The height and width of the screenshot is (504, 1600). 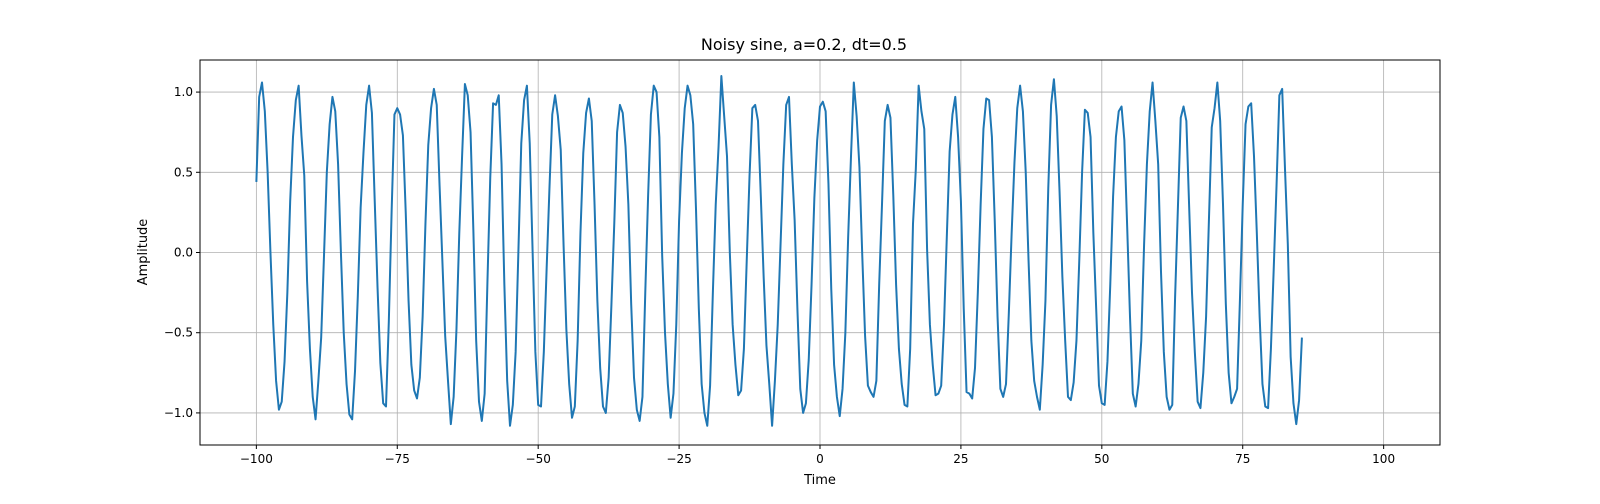 What do you see at coordinates (256, 459) in the screenshot?
I see `x-tick-label: −100` at bounding box center [256, 459].